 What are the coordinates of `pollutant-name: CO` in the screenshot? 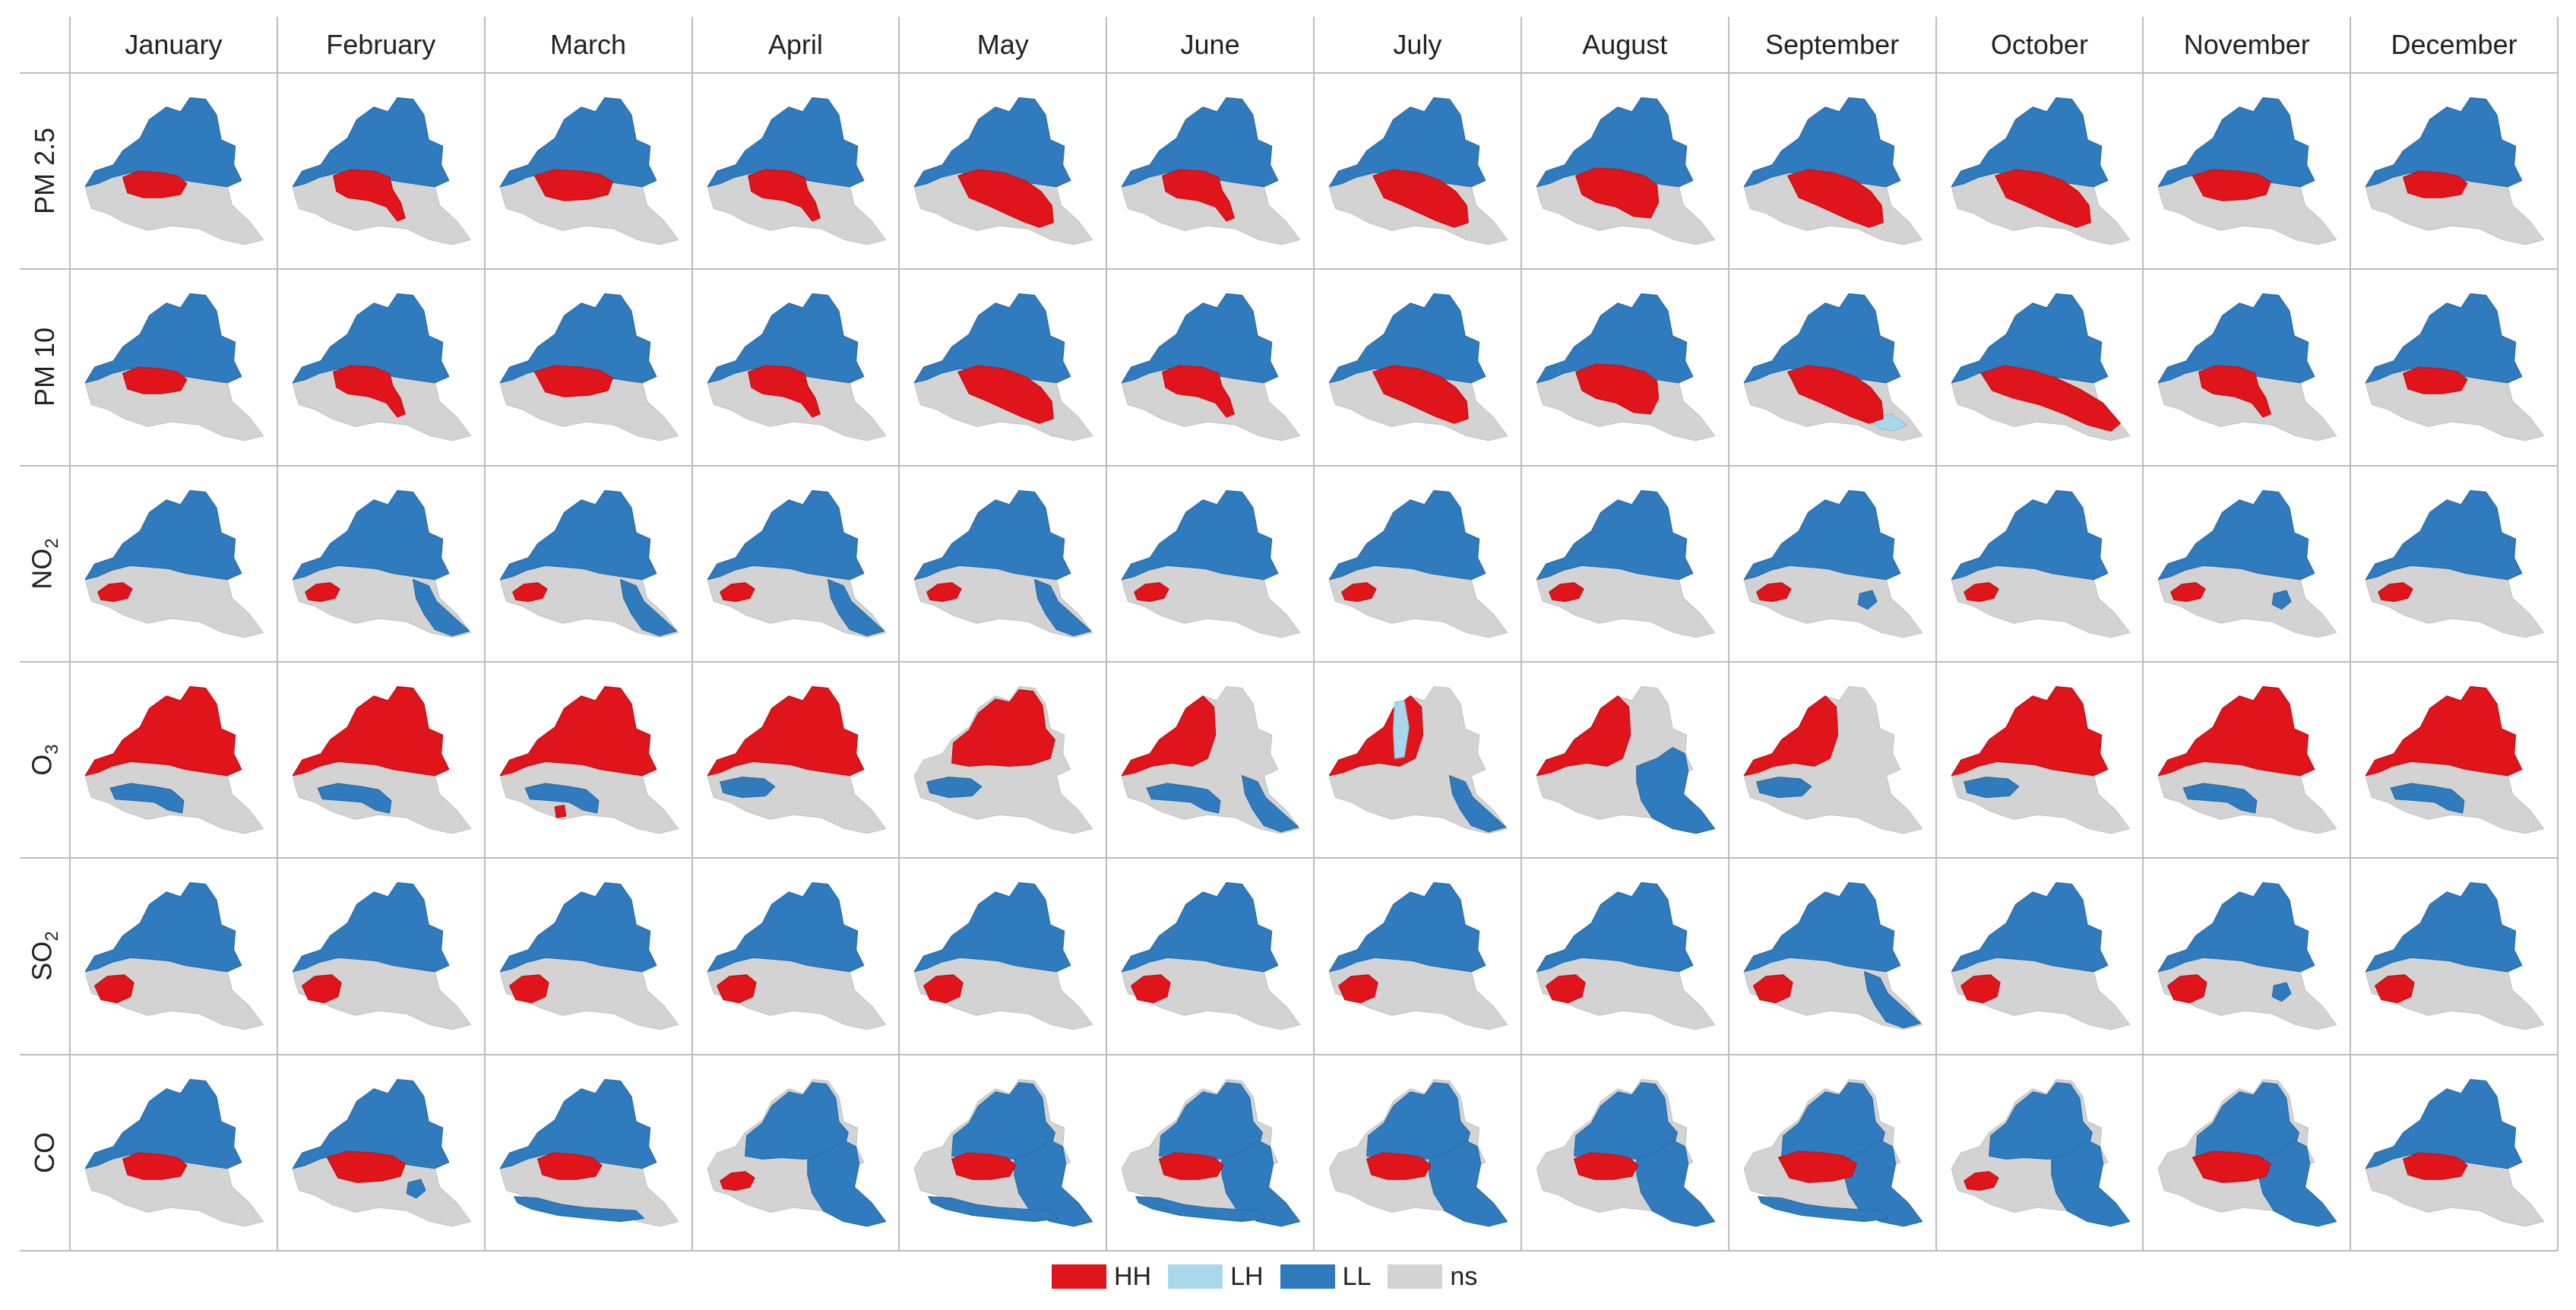 It's located at (44, 1152).